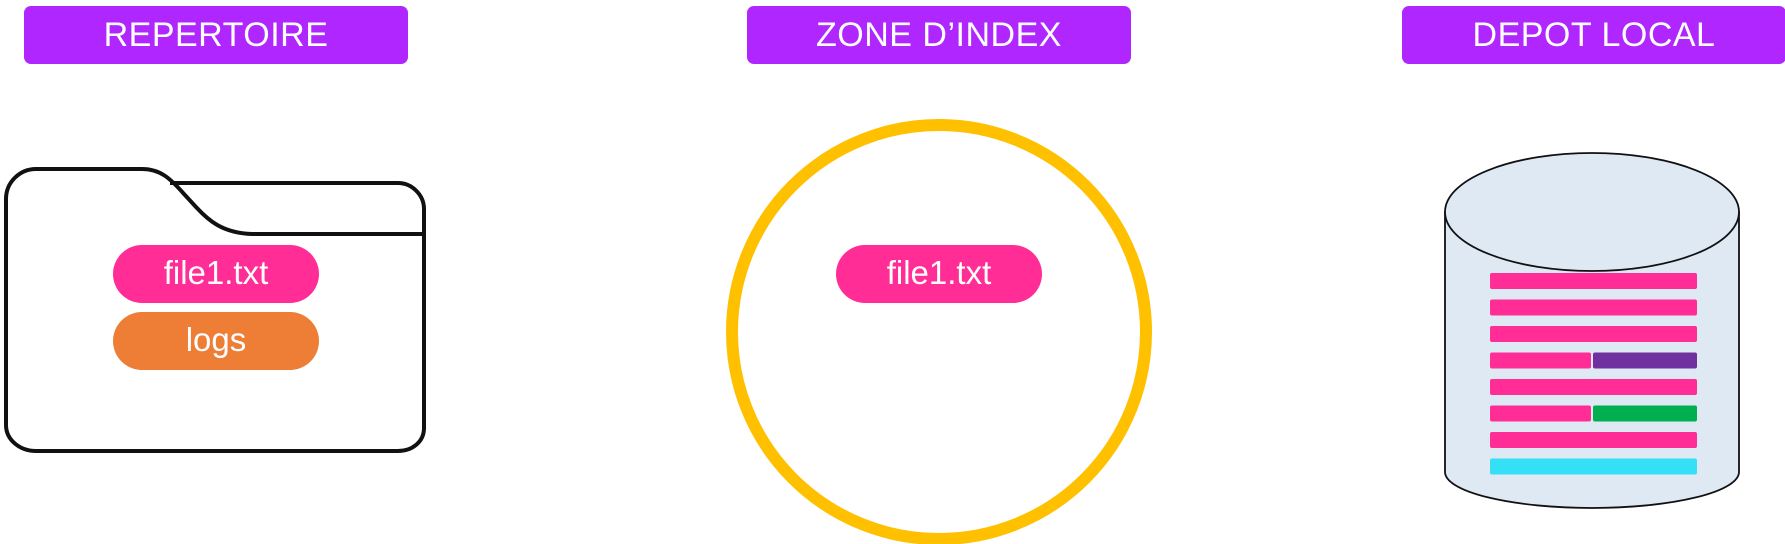 This screenshot has width=1785, height=544. What do you see at coordinates (939, 274) in the screenshot?
I see `staged-file-pill: file1.txt` at bounding box center [939, 274].